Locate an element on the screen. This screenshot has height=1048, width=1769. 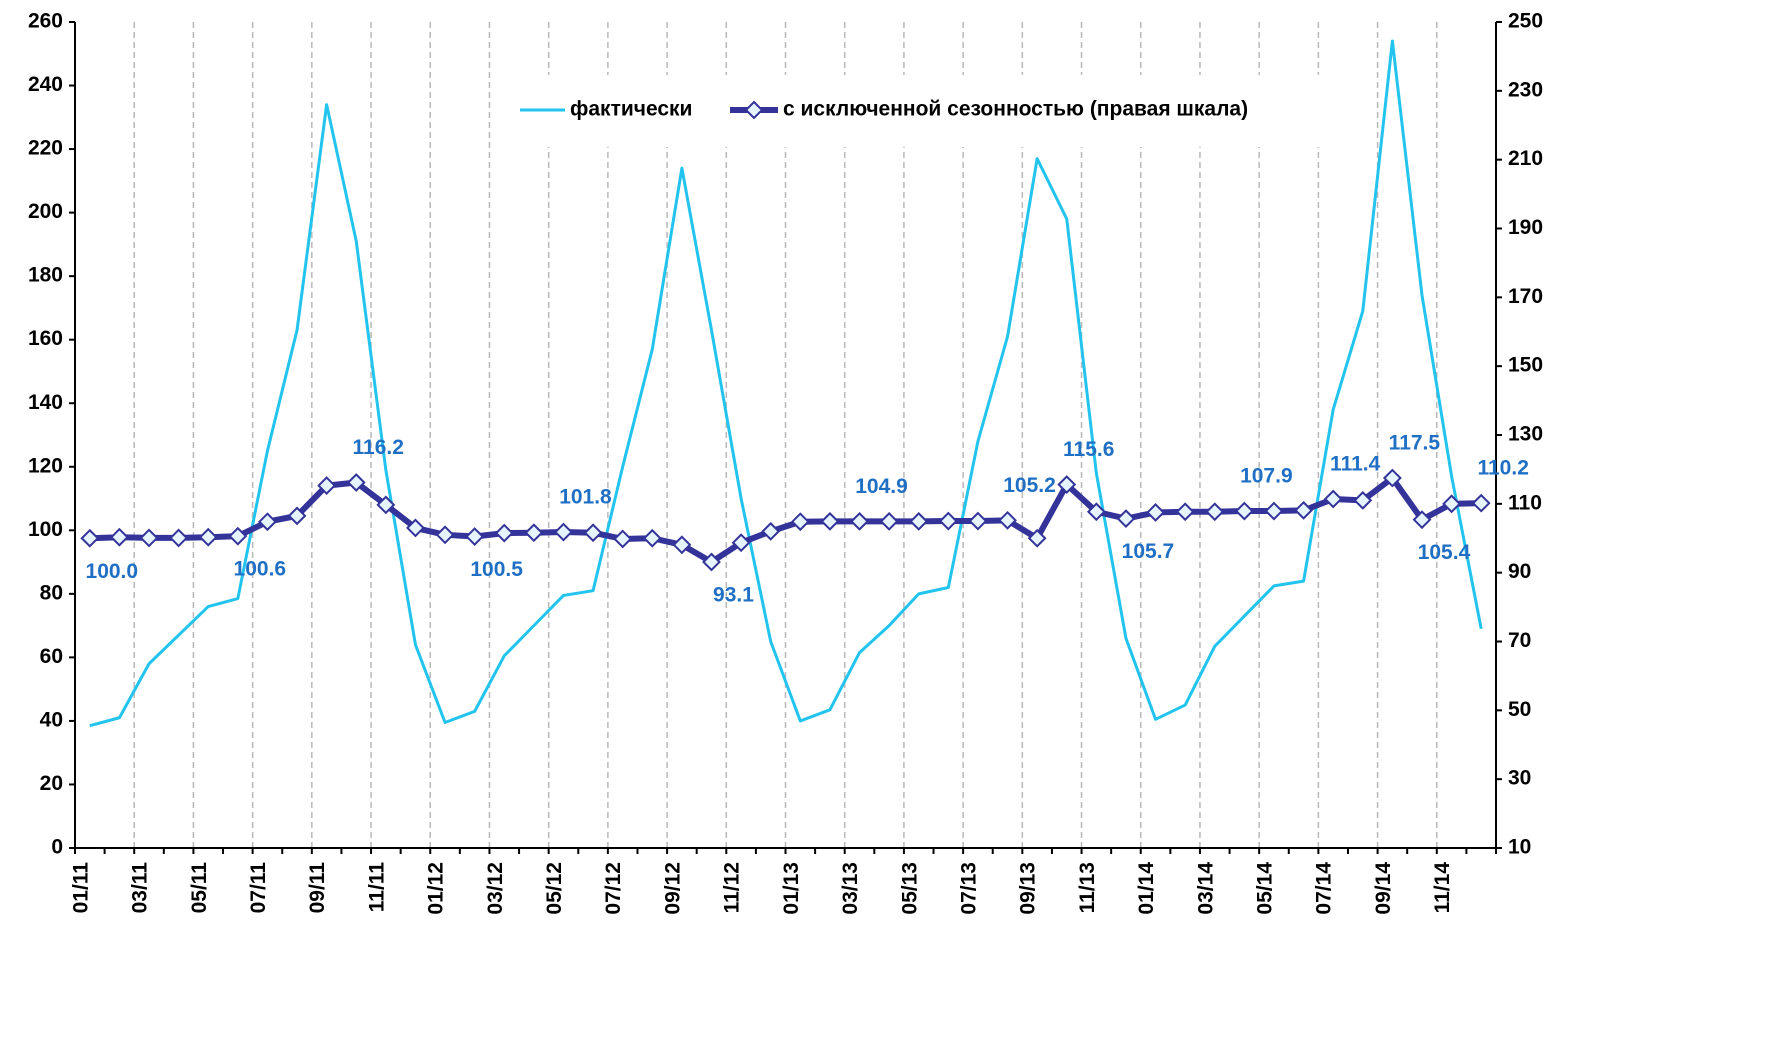
x-tick-label: 03/13 is located at coordinates (850, 888).